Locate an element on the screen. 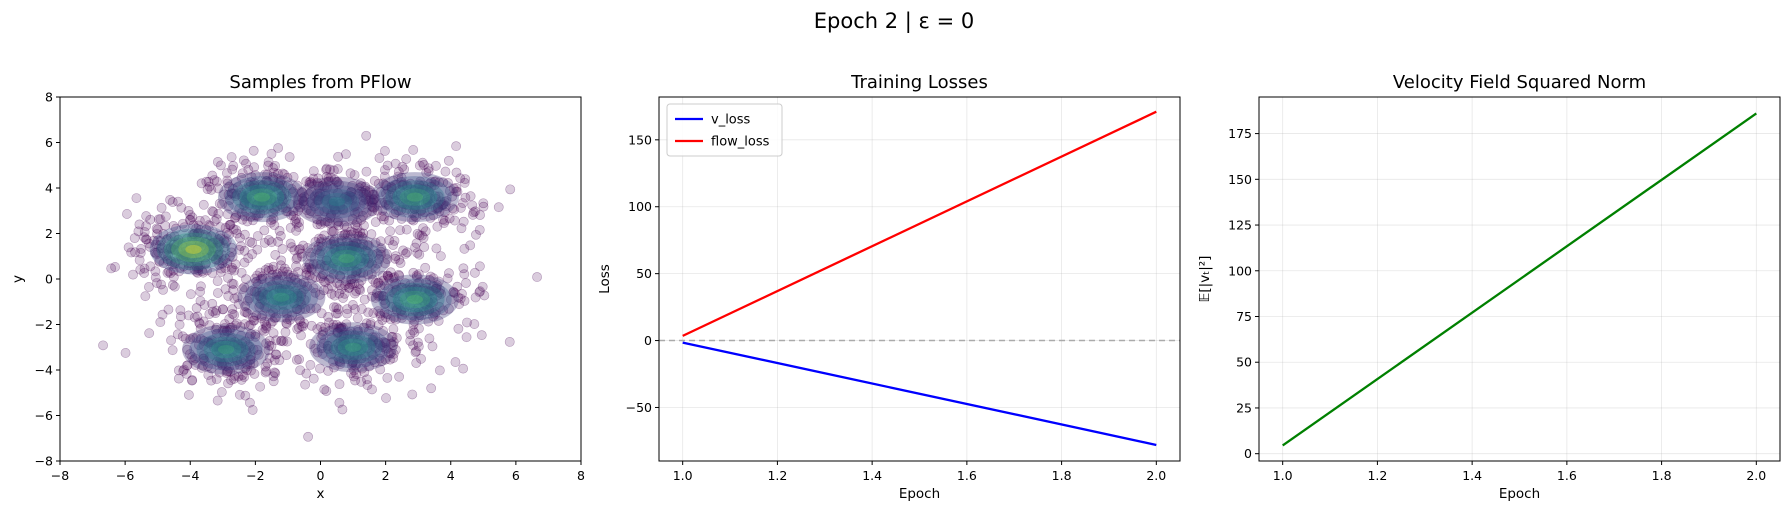 The image size is (1789, 515). density-blob is located at coordinates (193, 249).